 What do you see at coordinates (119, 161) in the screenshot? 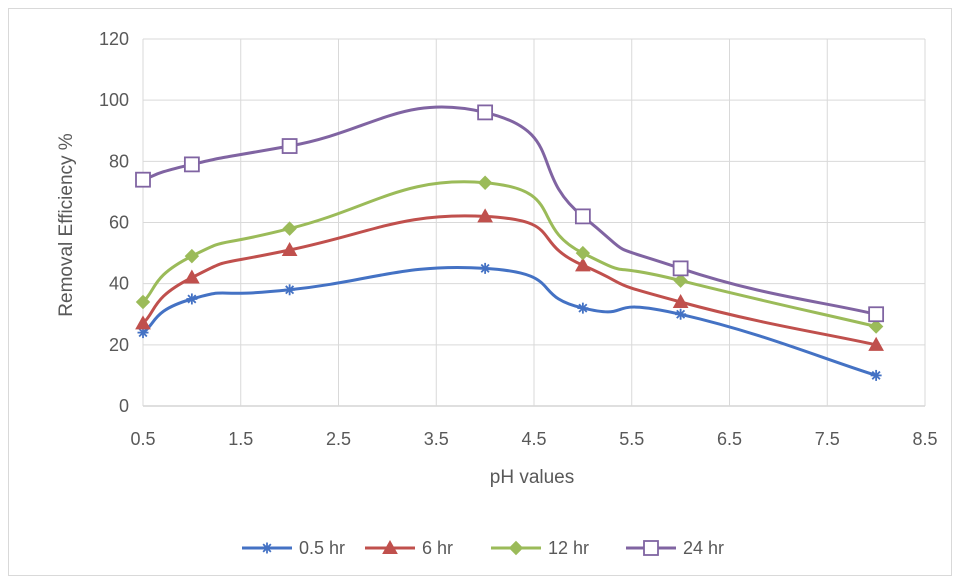
I see `y-tick-label: 80` at bounding box center [119, 161].